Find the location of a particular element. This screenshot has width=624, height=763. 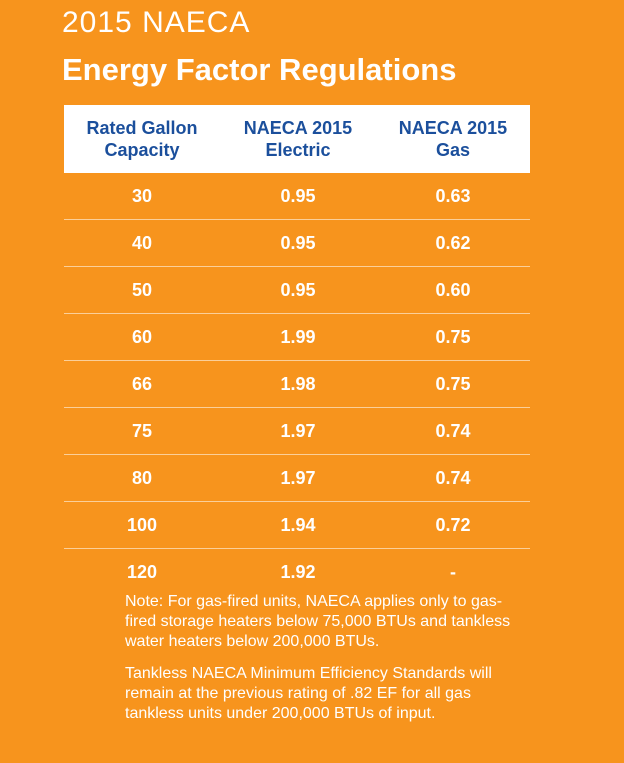

cell-electric: 1.99 is located at coordinates (298, 336).